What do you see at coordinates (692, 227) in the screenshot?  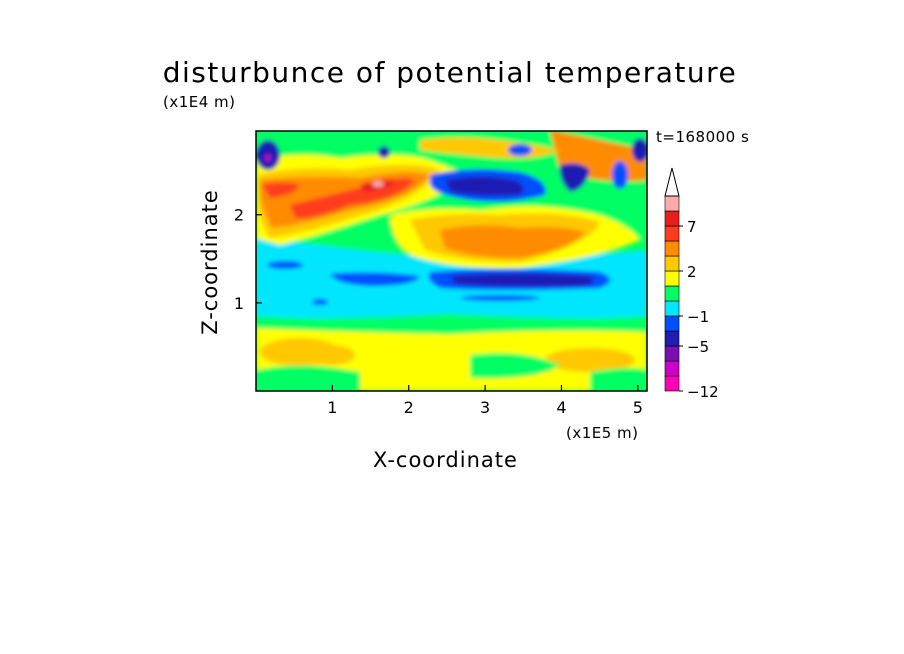 I see `colorbar-tick-label: 7` at bounding box center [692, 227].